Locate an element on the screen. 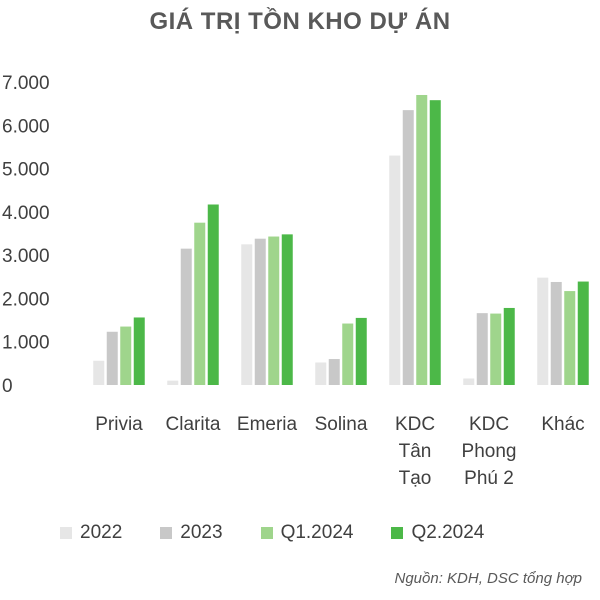 This screenshot has width=600, height=600. y-tick-label: 7.000 is located at coordinates (26, 83).